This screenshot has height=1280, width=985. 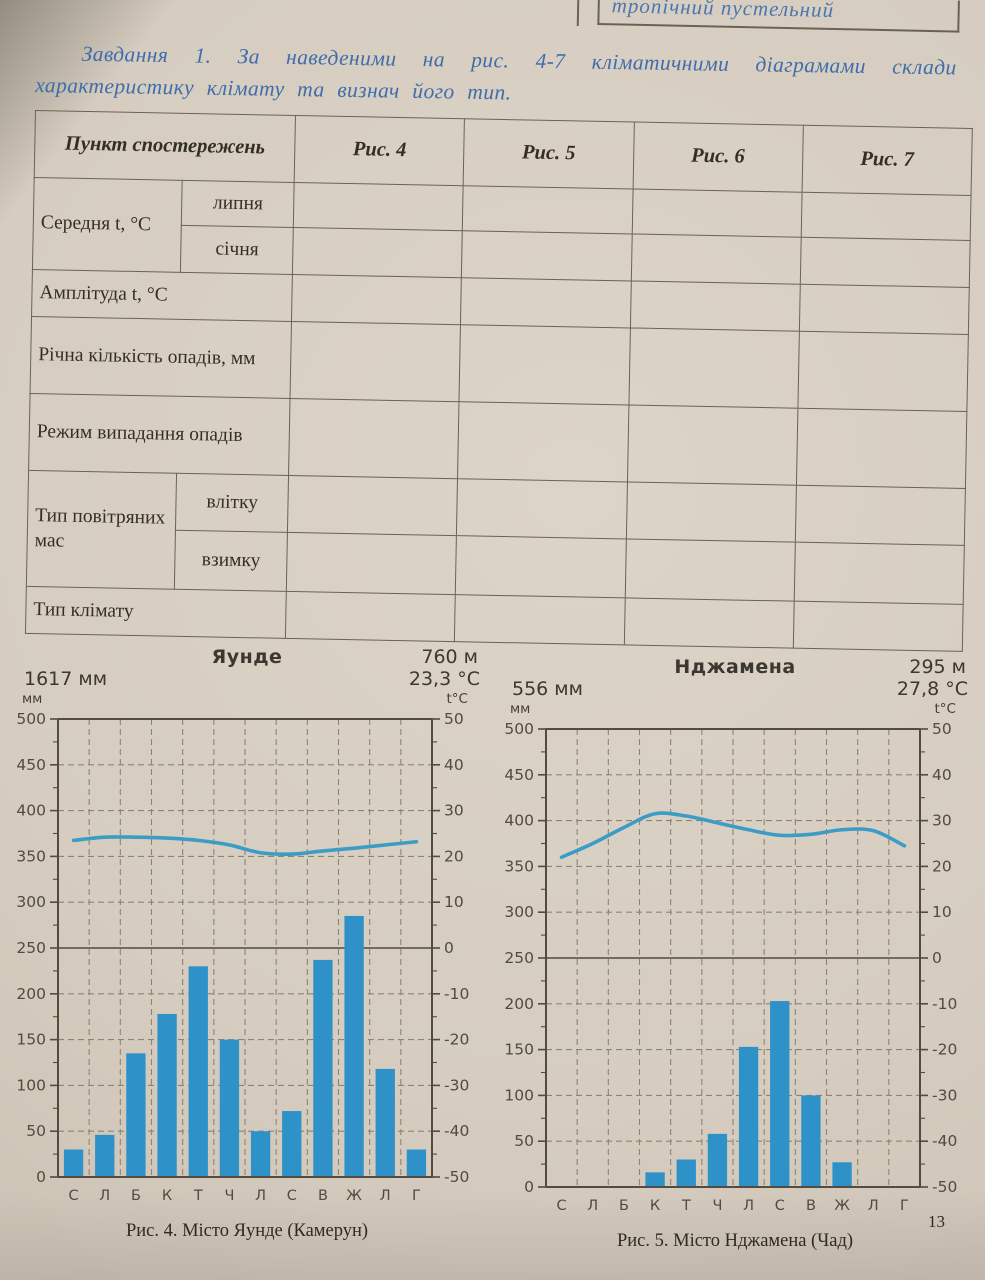 I want to click on svg-text: Б, so click(x=136, y=1196).